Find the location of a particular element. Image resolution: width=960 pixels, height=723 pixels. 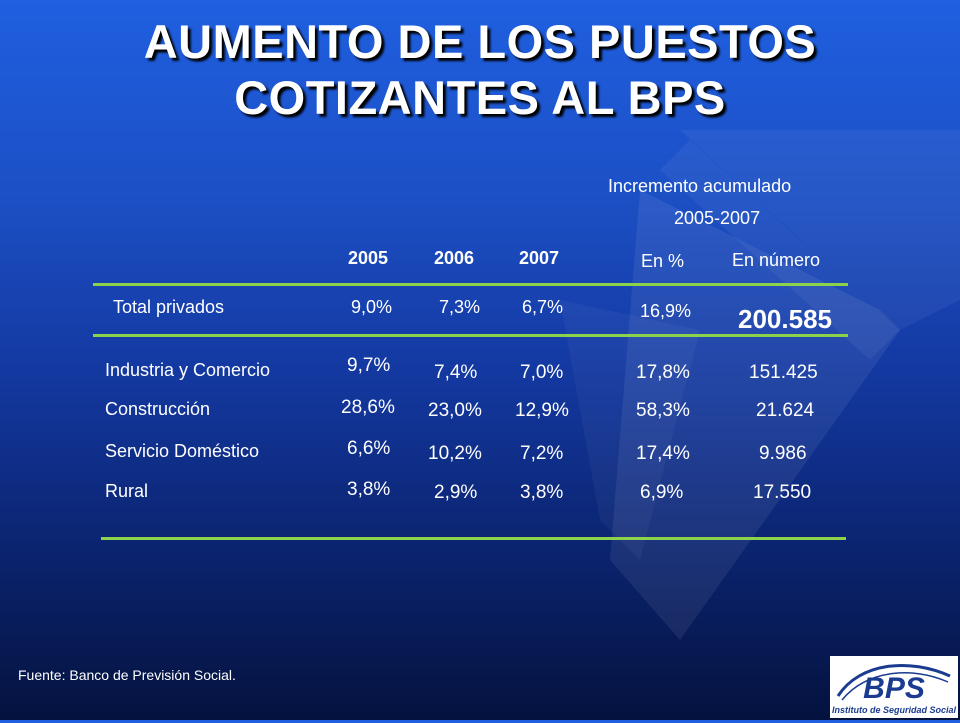

row-2006: 7,4% is located at coordinates (456, 372).